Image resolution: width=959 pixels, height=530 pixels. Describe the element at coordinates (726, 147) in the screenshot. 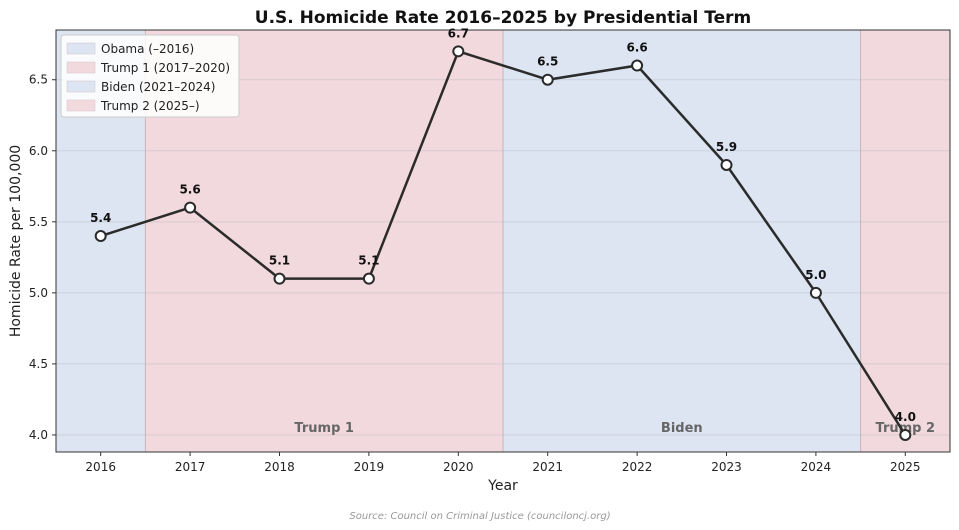

I see `data-label-2023: 5.9` at that location.